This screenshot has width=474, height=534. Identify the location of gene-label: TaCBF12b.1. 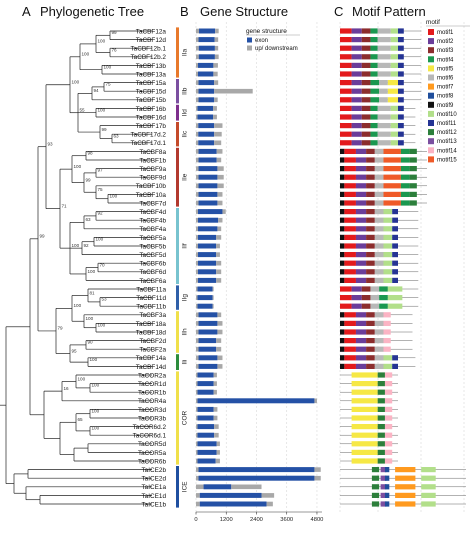
(148, 49).